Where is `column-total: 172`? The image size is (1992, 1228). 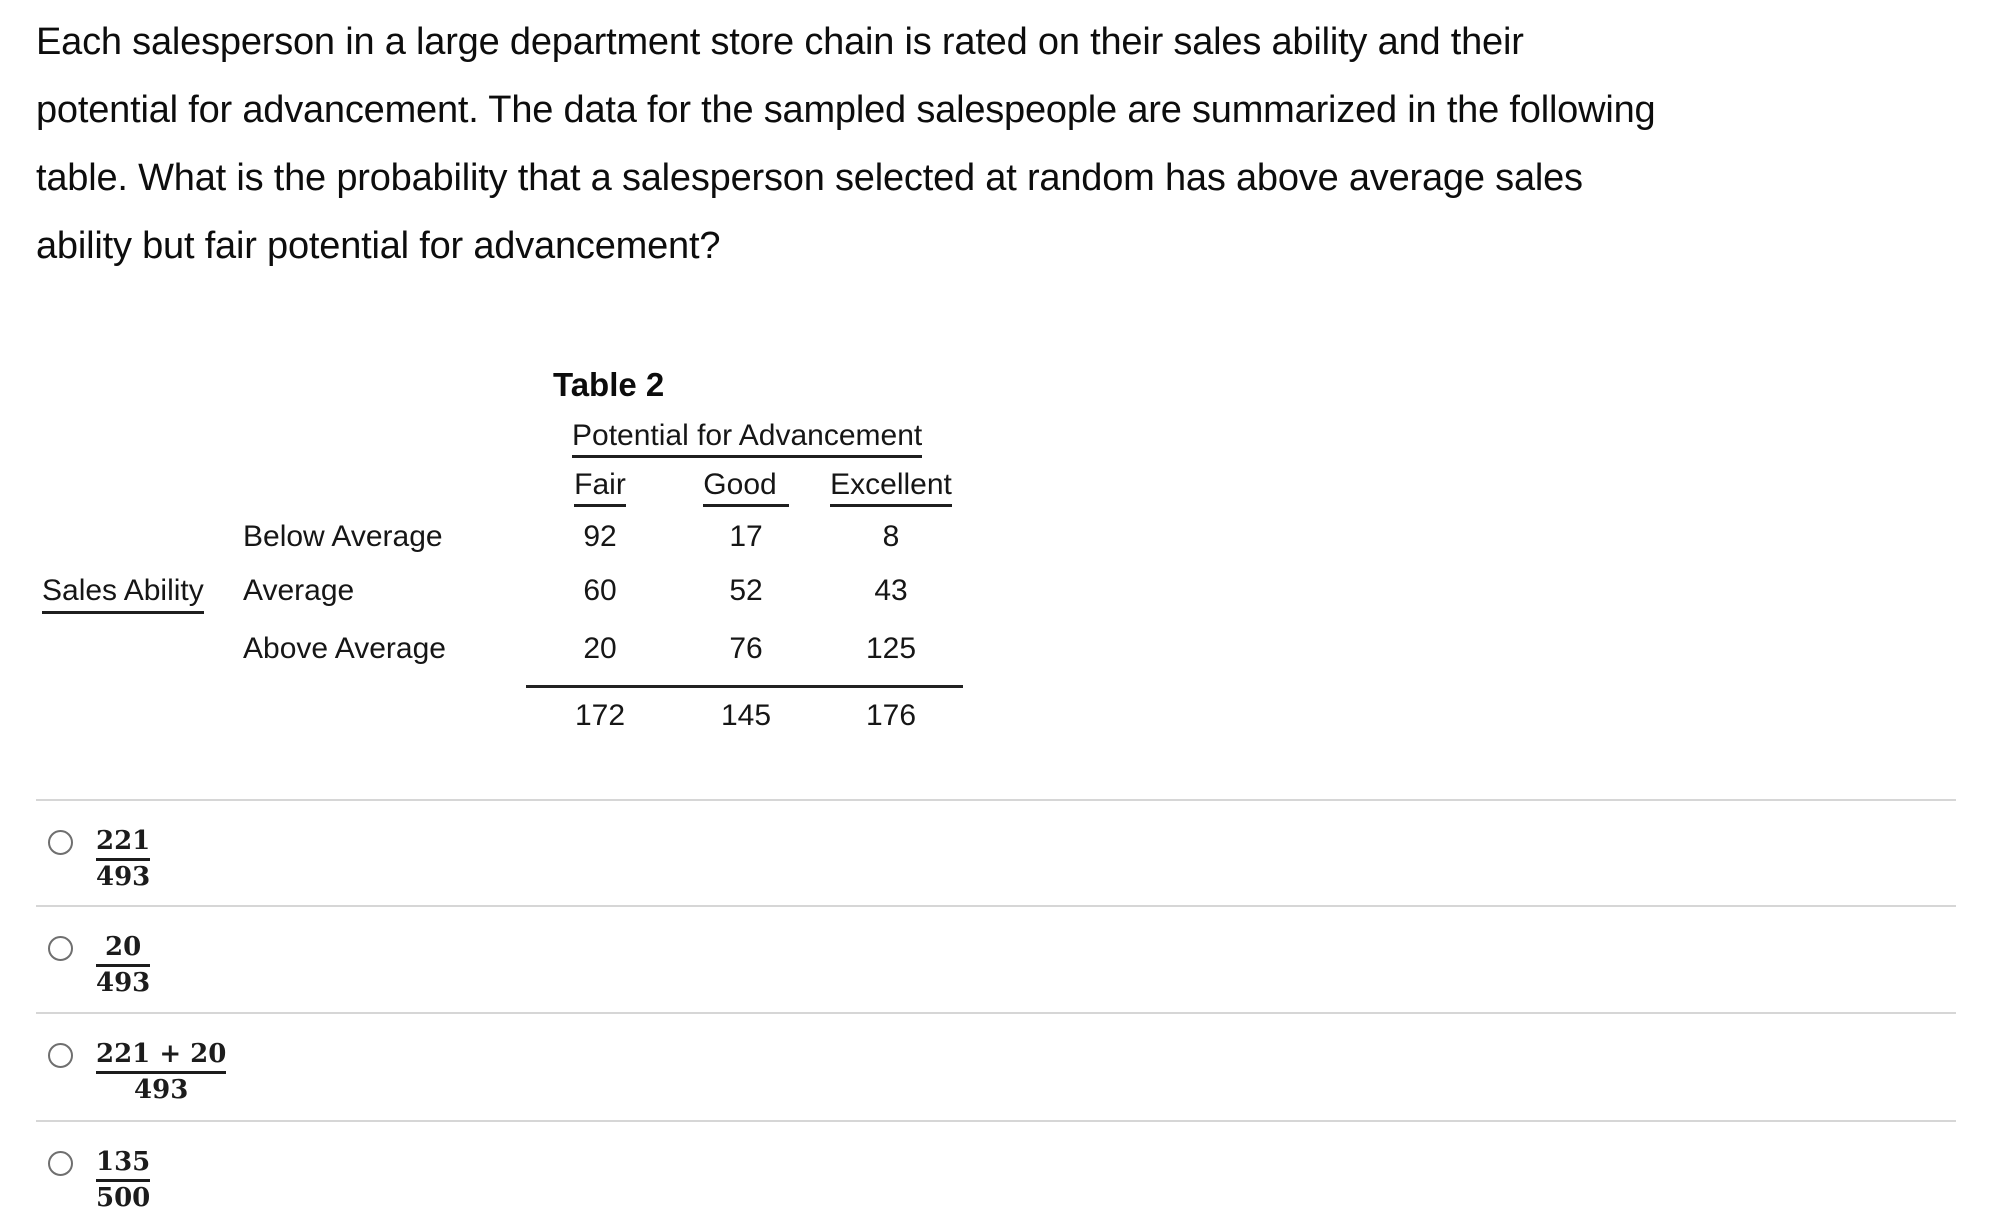 column-total: 172 is located at coordinates (600, 715).